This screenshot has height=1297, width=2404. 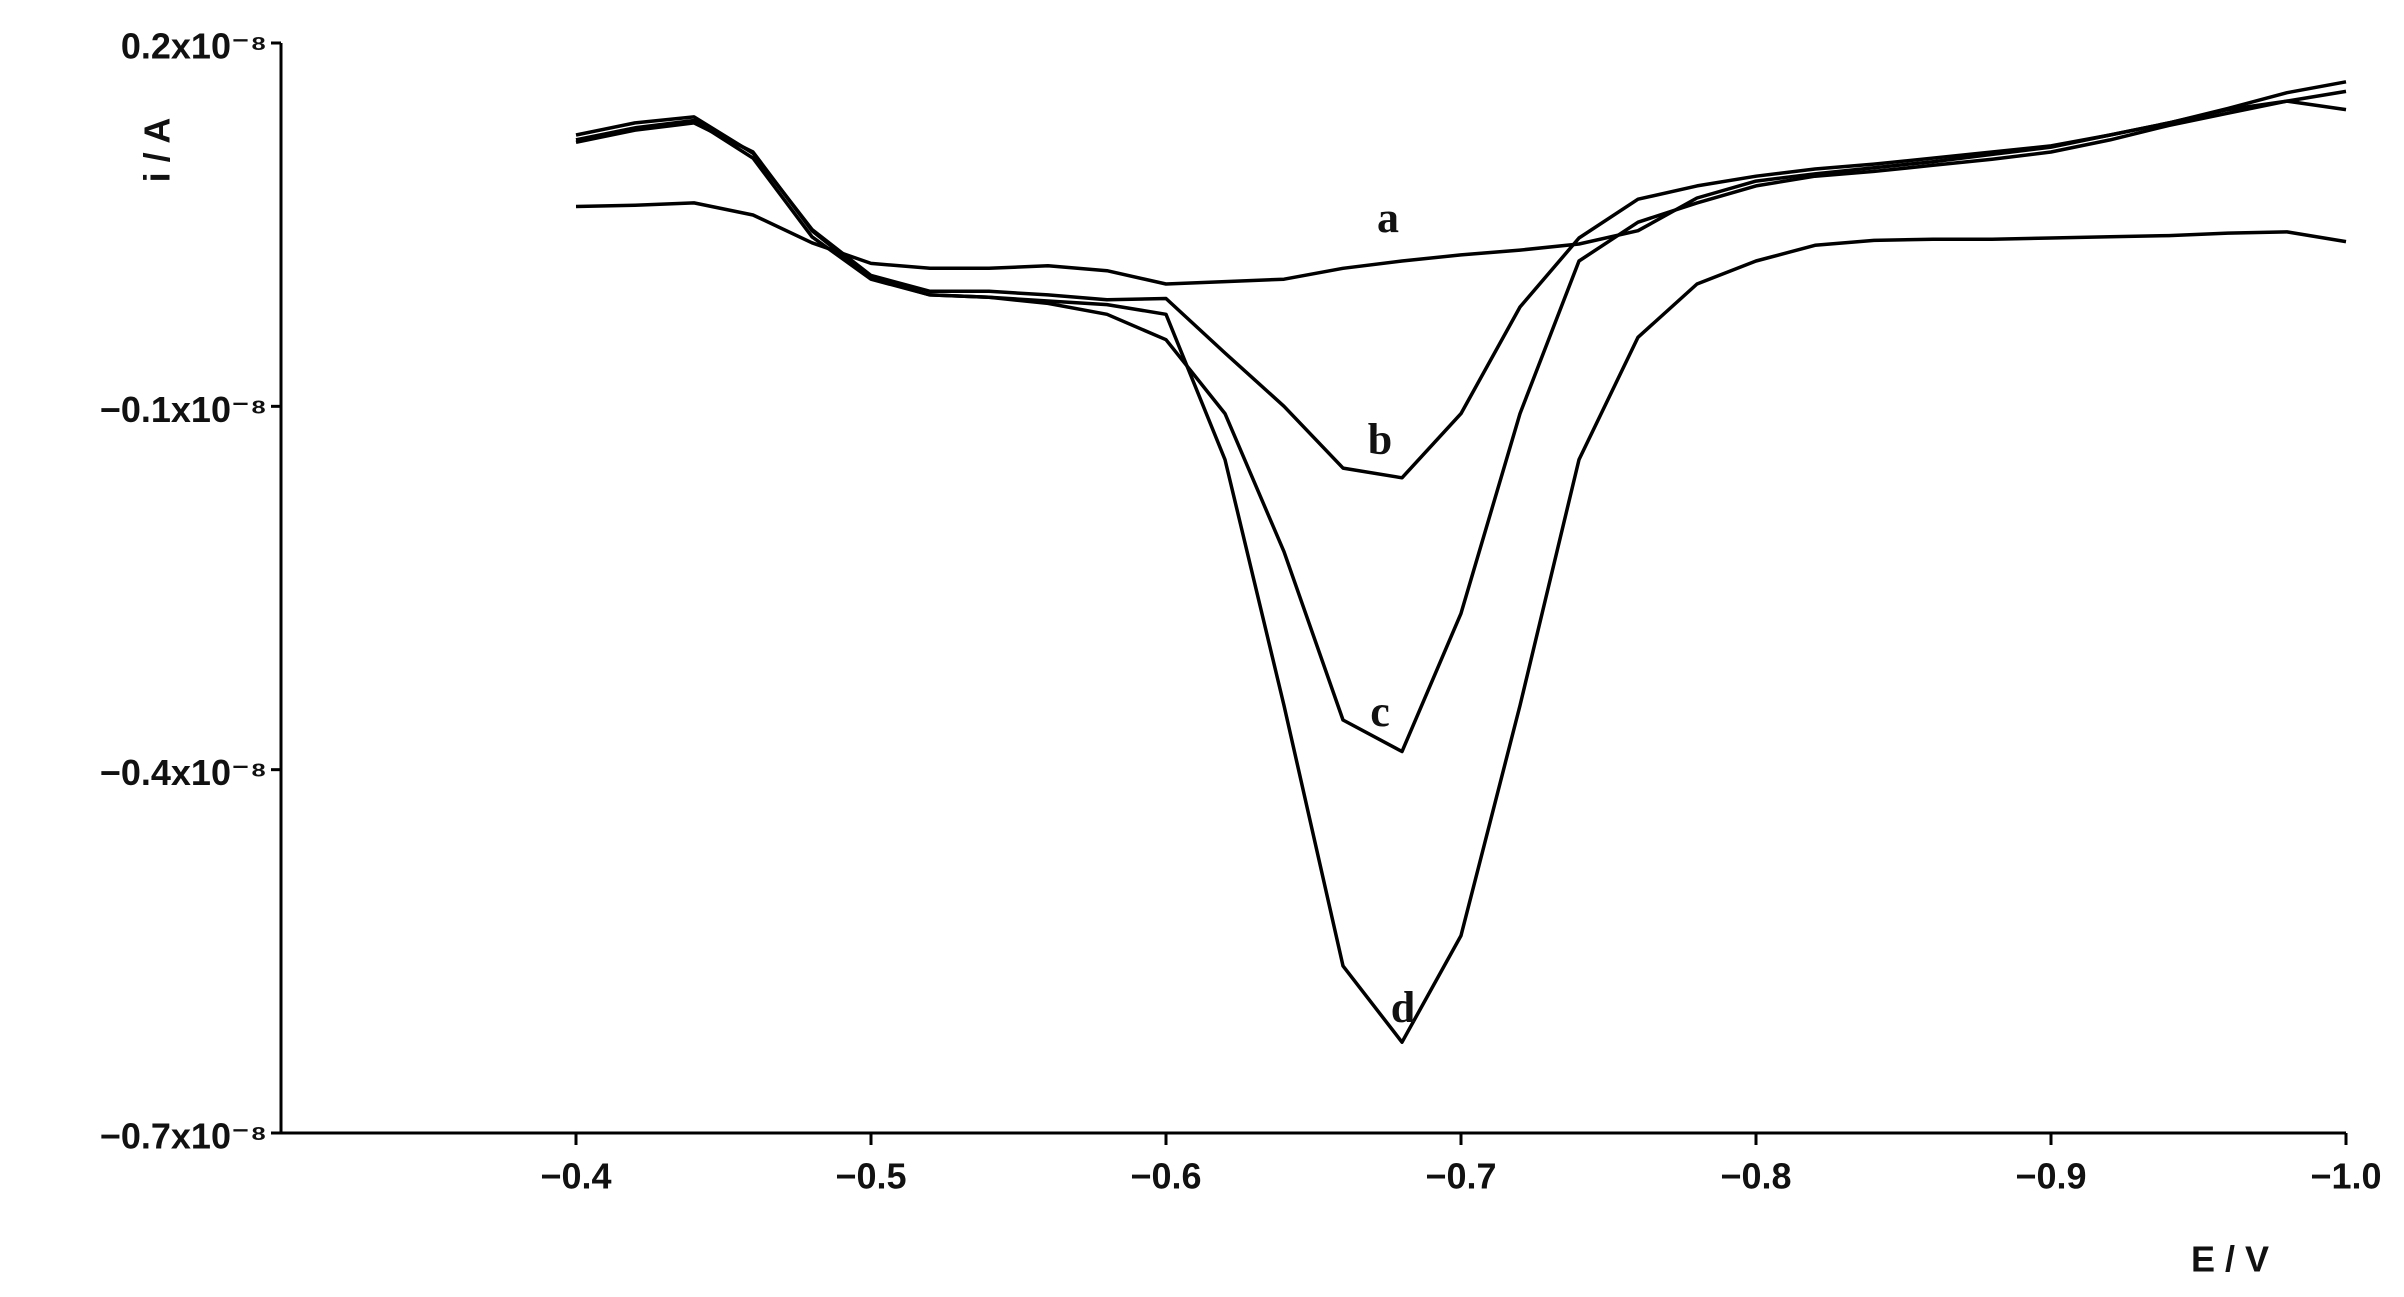 What do you see at coordinates (1388, 217) in the screenshot?
I see `series-label: a` at bounding box center [1388, 217].